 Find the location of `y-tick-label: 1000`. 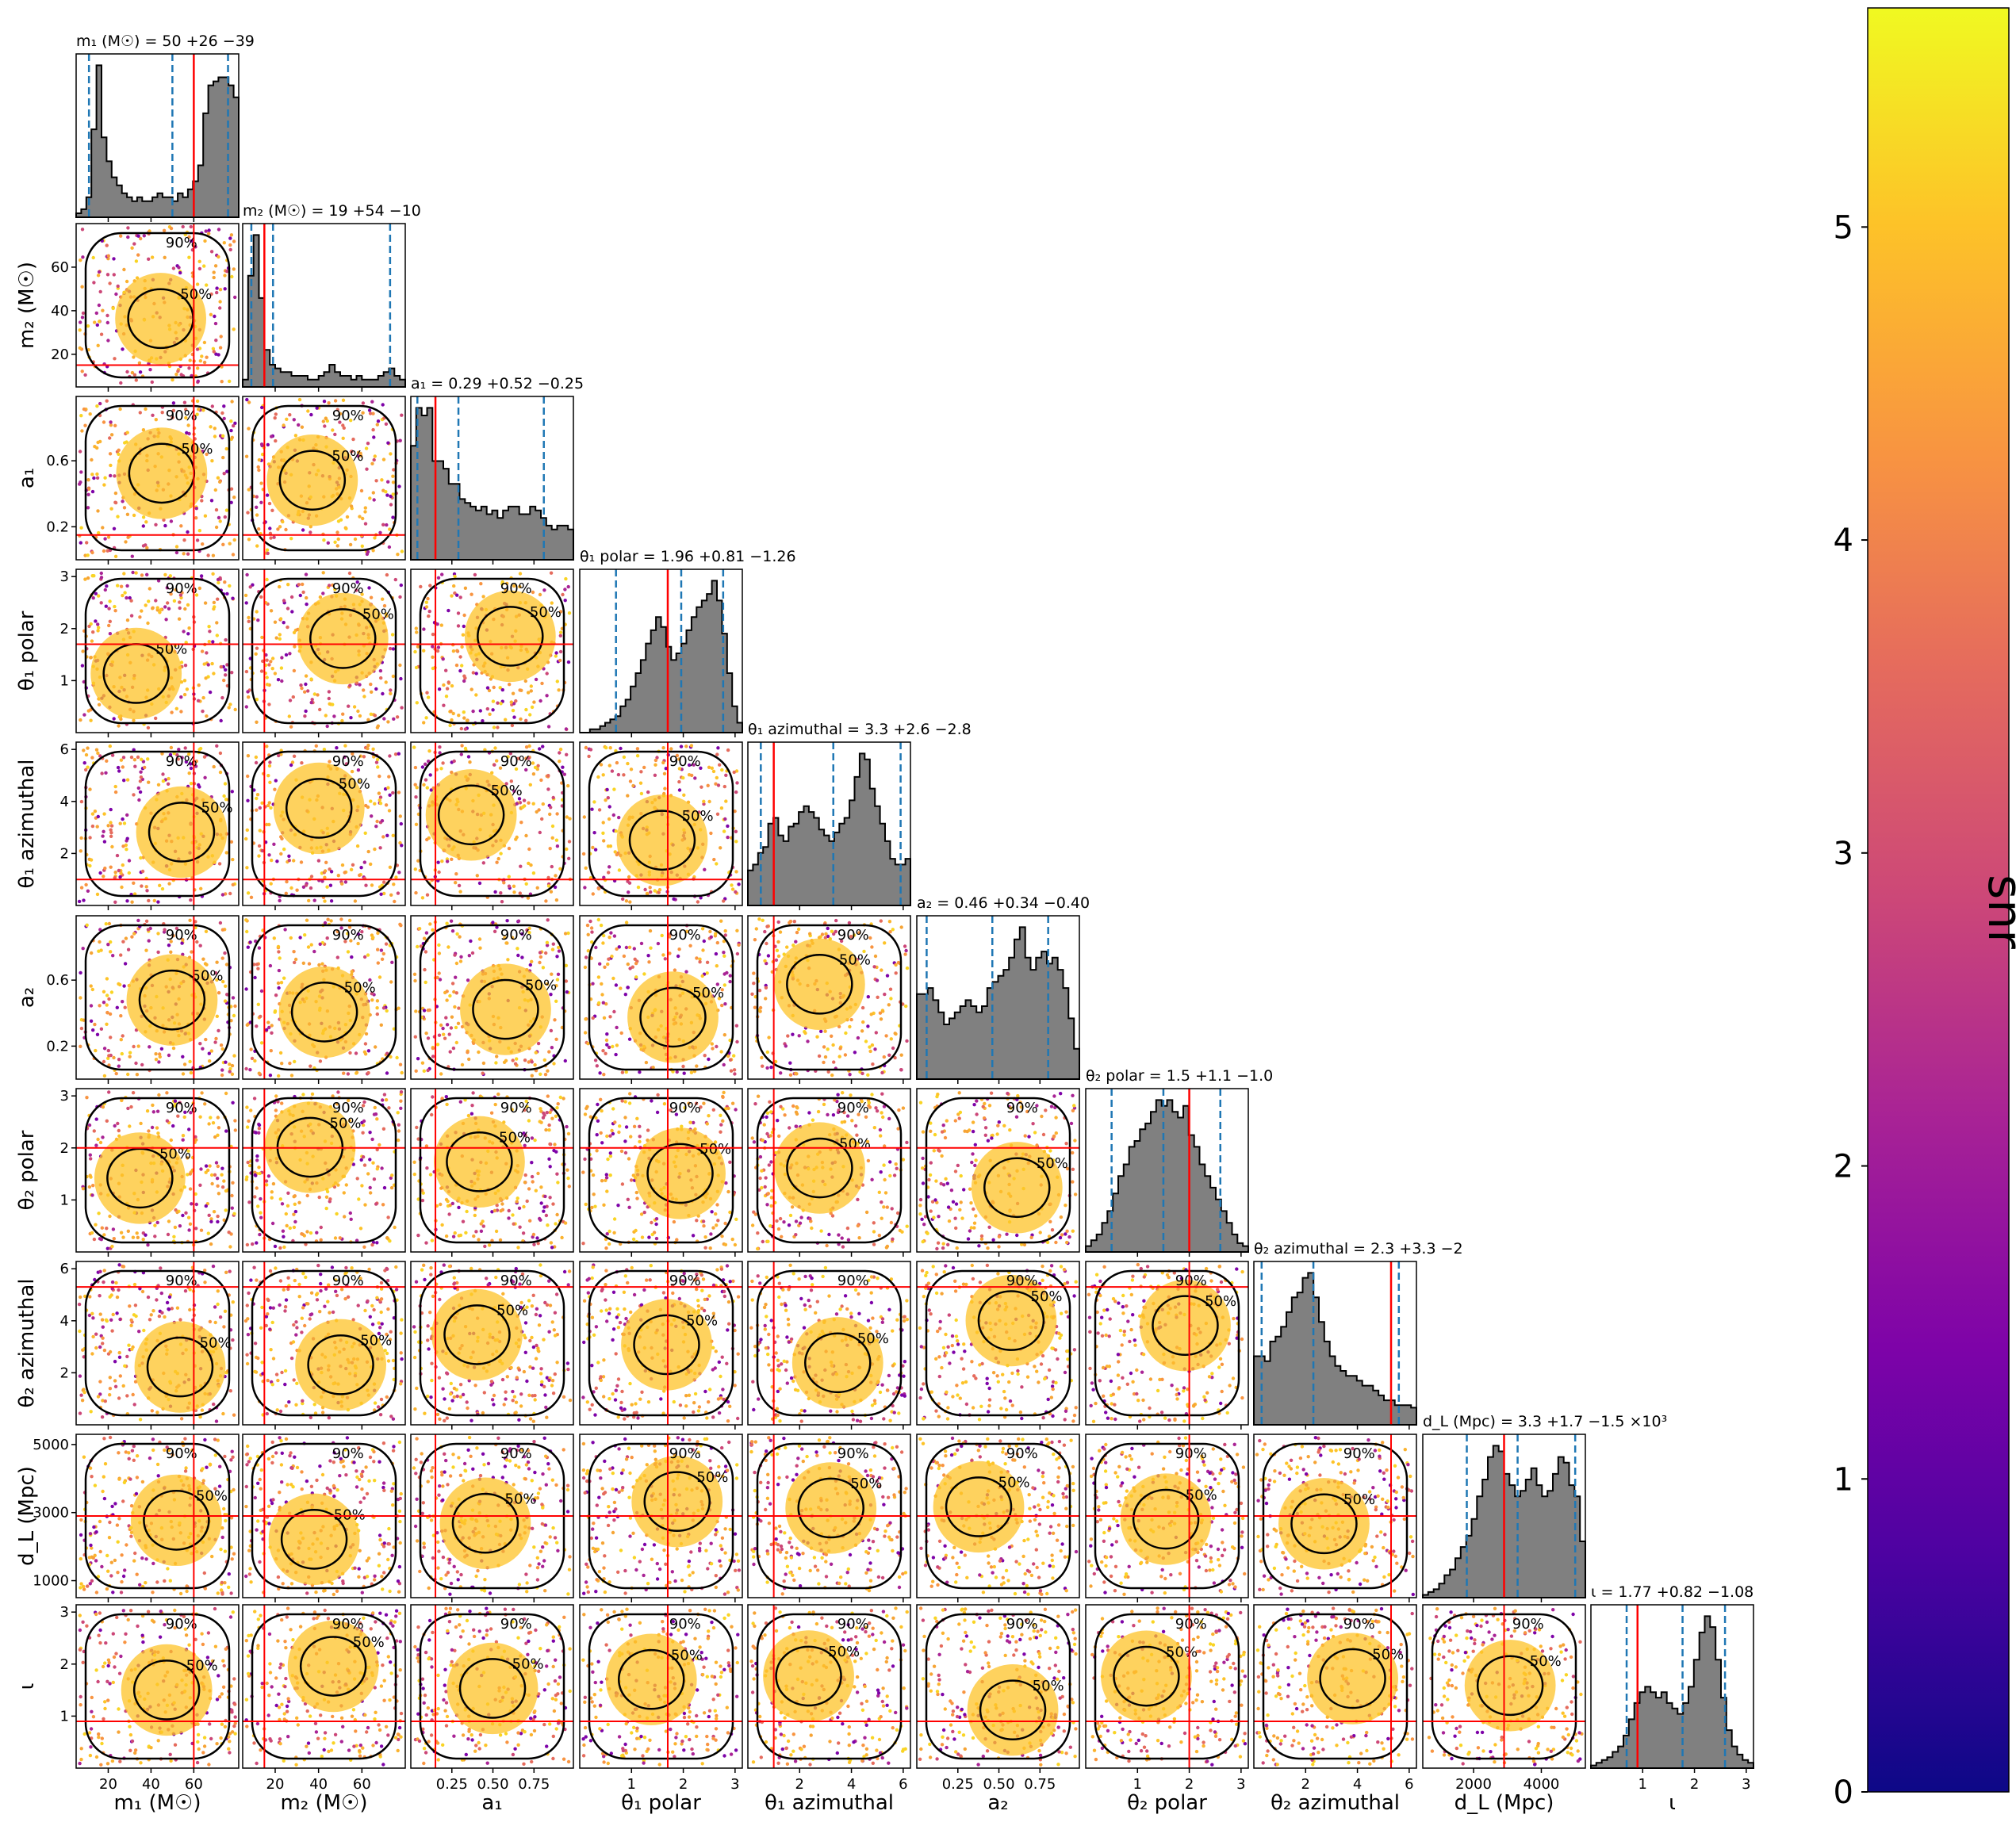

y-tick-label: 1000 is located at coordinates (51, 1581).